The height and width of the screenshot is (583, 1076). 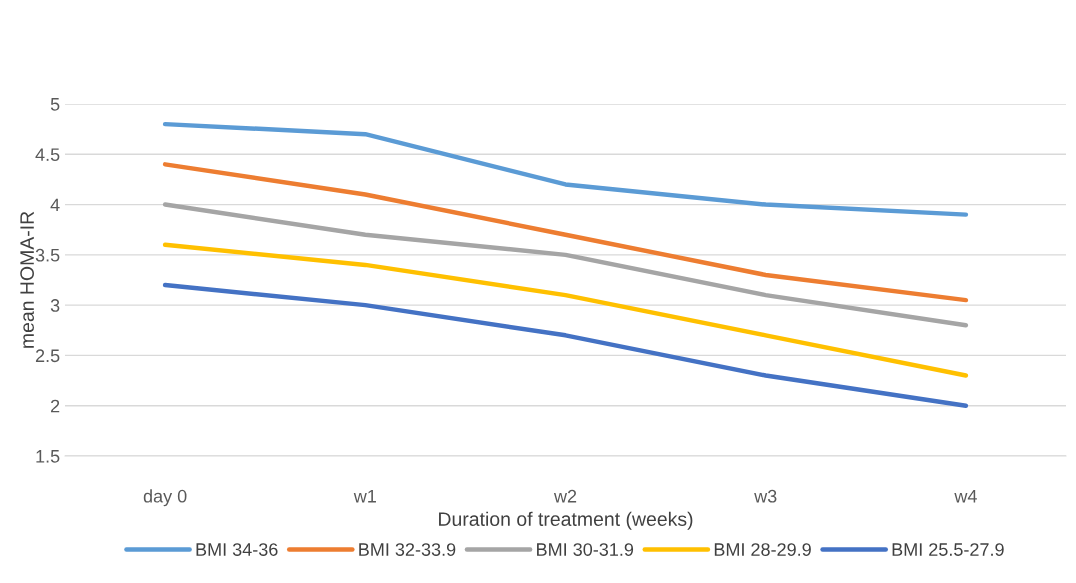 I want to click on line-series, so click(x=565, y=169).